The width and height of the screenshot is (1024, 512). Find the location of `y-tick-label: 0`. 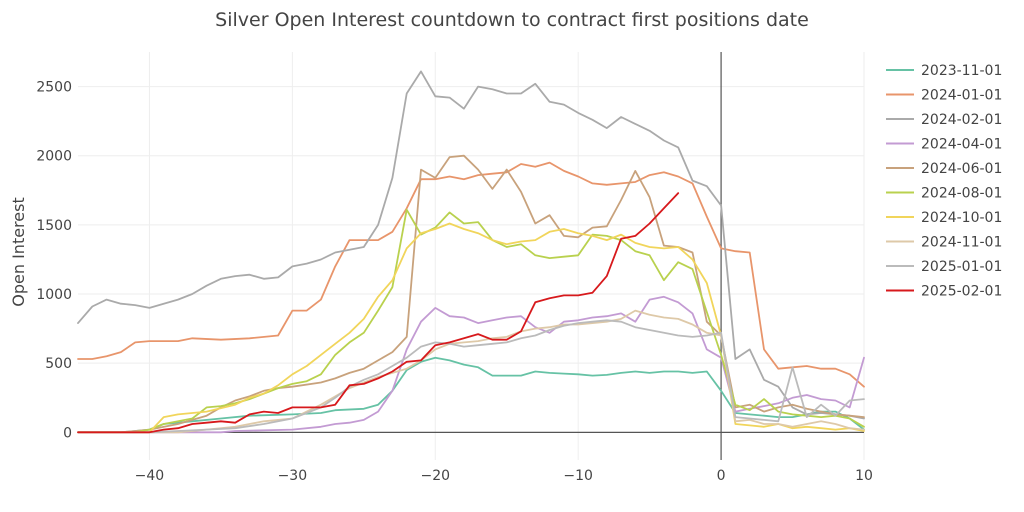

y-tick-label: 0 is located at coordinates (67, 433).